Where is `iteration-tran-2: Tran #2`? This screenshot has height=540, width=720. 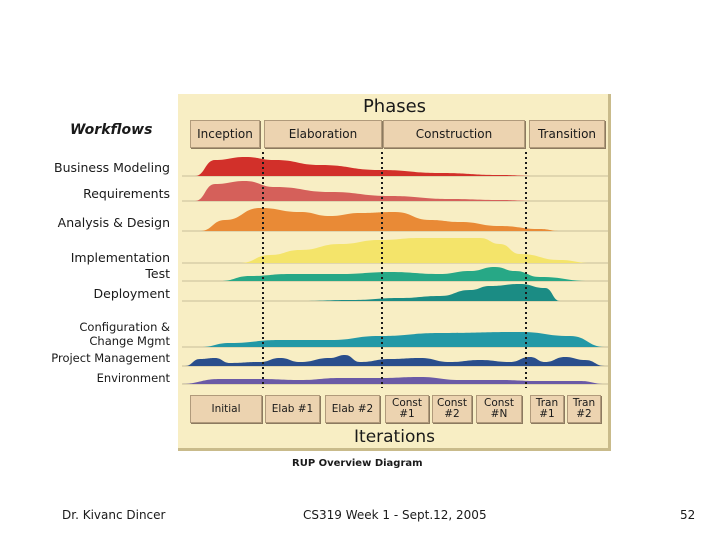
iteration-tran-2: Tran #2 is located at coordinates (584, 409).